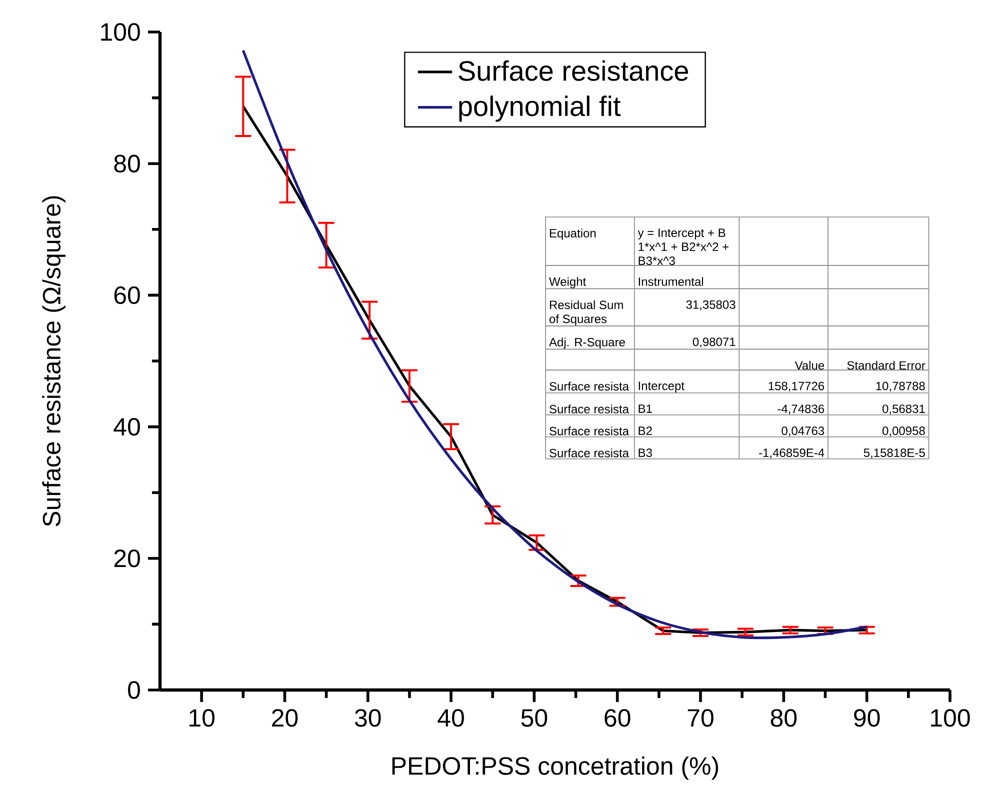 Image resolution: width=993 pixels, height=797 pixels. Describe the element at coordinates (534, 718) in the screenshot. I see `x-tick-label: 50` at that location.